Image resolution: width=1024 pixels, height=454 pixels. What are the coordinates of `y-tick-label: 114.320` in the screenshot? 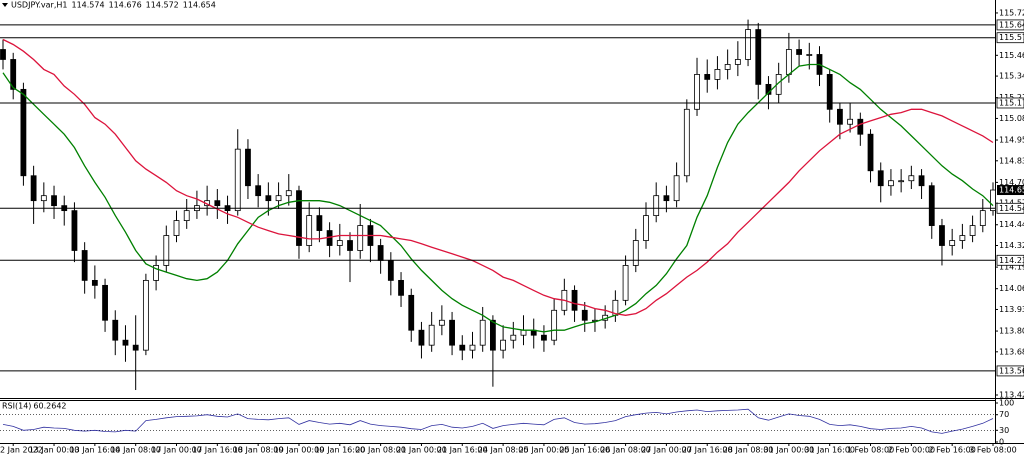 It's located at (1011, 245).